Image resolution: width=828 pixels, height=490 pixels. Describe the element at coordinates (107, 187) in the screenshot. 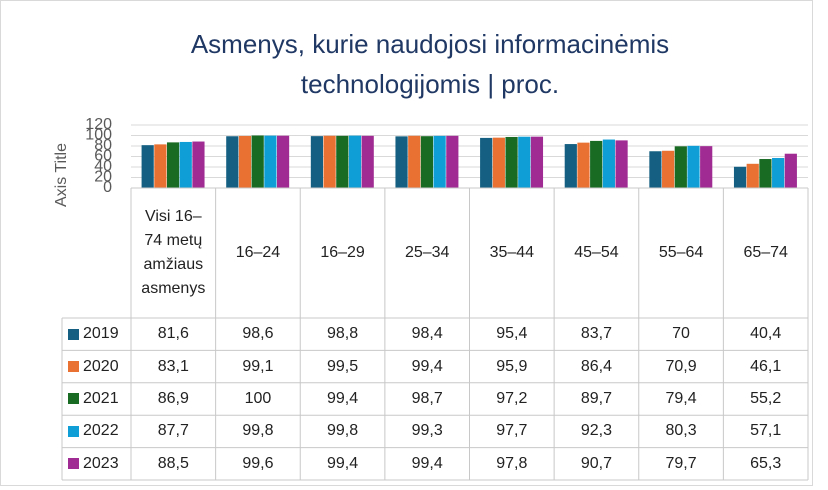

I see `y-tick-label: 0` at that location.